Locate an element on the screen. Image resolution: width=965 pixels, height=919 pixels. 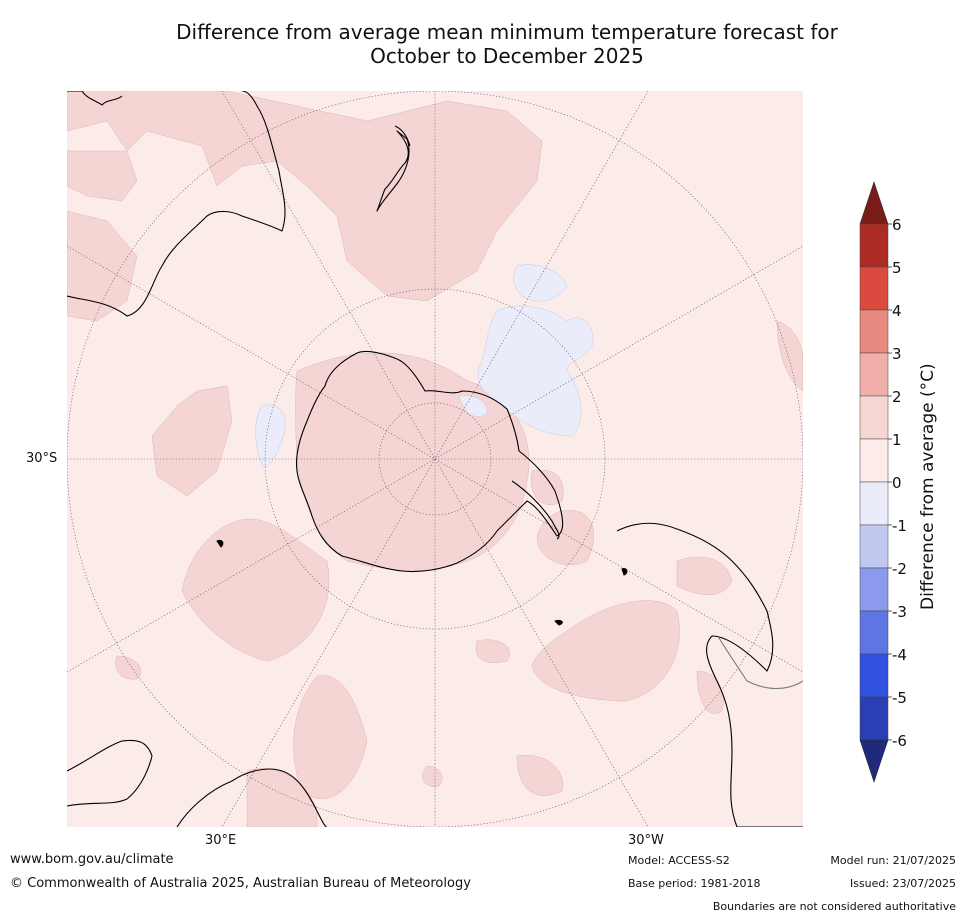
colorbar-over-triangle is located at coordinates (874, 203).